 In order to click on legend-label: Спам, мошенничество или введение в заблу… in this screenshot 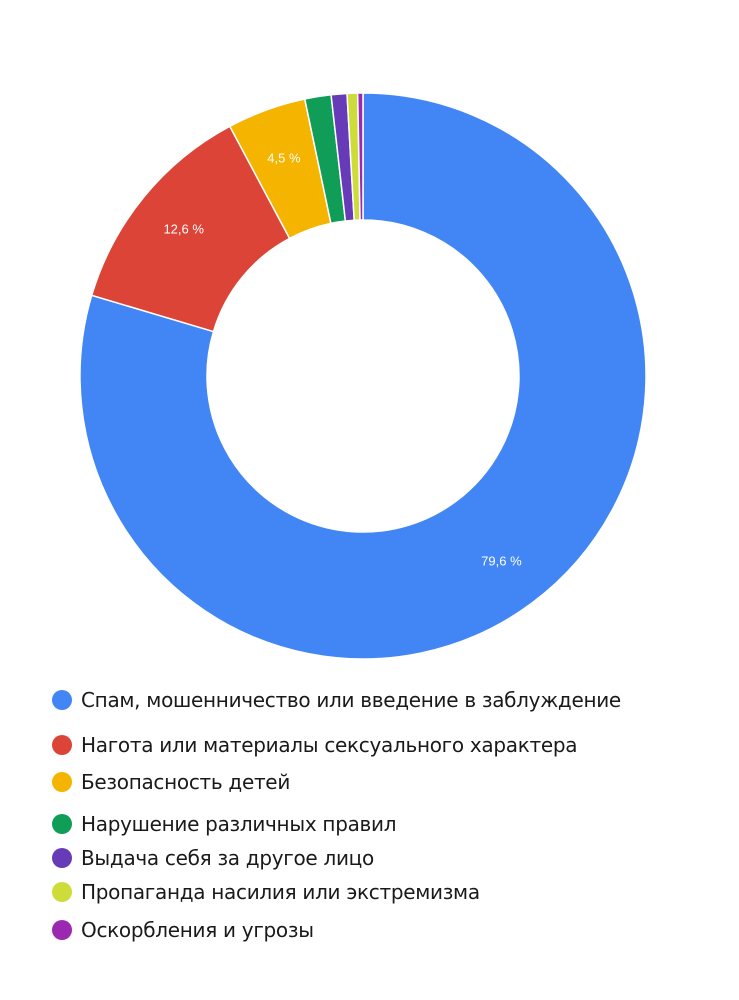, I will do `click(351, 700)`.